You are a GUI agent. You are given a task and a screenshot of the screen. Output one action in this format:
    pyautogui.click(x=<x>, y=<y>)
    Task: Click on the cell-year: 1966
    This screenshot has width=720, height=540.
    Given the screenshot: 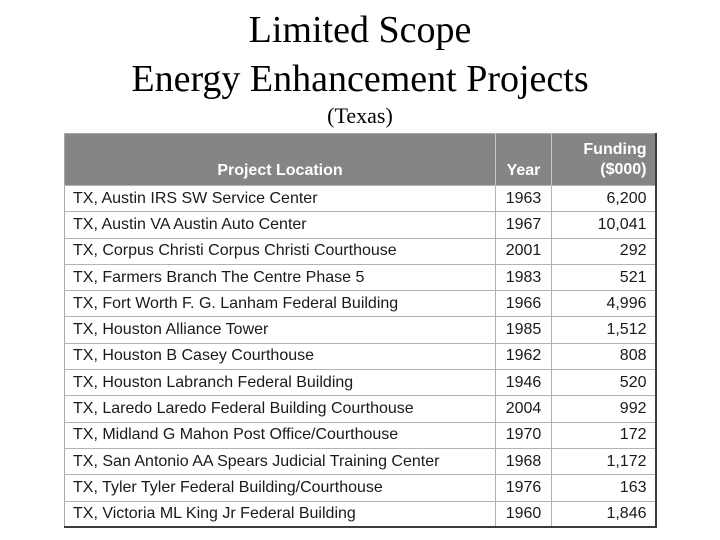 What is the action you would take?
    pyautogui.click(x=523, y=303)
    